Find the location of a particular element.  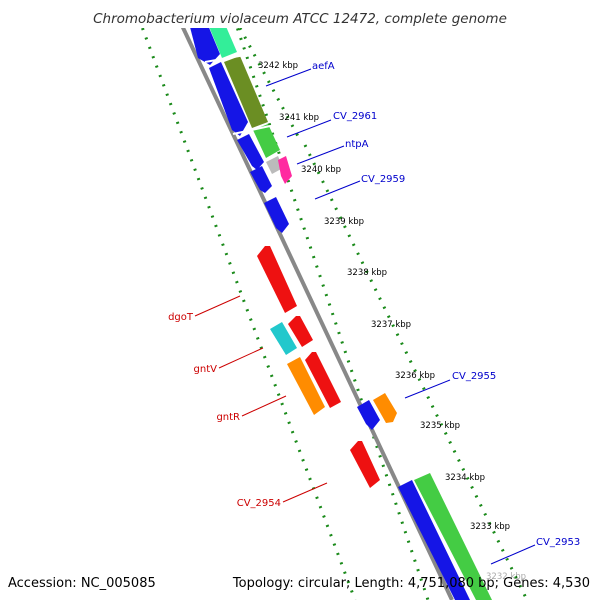

gene-label-CV_2955: CV_2955 is located at coordinates (474, 376).